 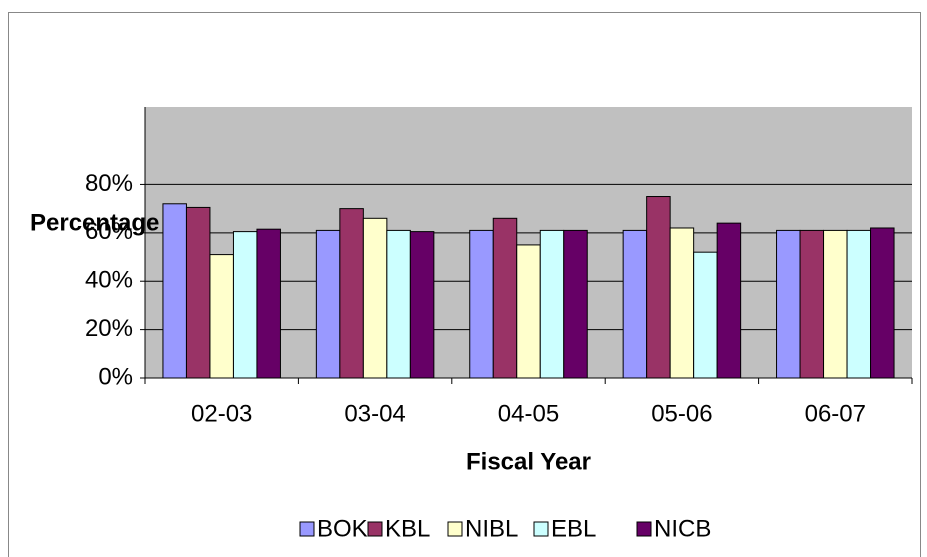 What do you see at coordinates (109, 328) in the screenshot?
I see `y-tick-label: 20%` at bounding box center [109, 328].